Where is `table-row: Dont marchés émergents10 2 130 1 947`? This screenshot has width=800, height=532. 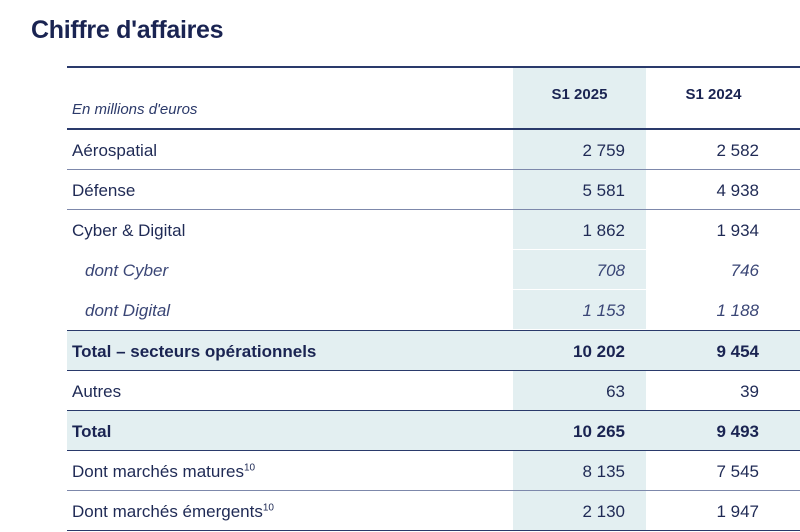 table-row: Dont marchés émergents10 2 130 1 947 is located at coordinates (433, 511).